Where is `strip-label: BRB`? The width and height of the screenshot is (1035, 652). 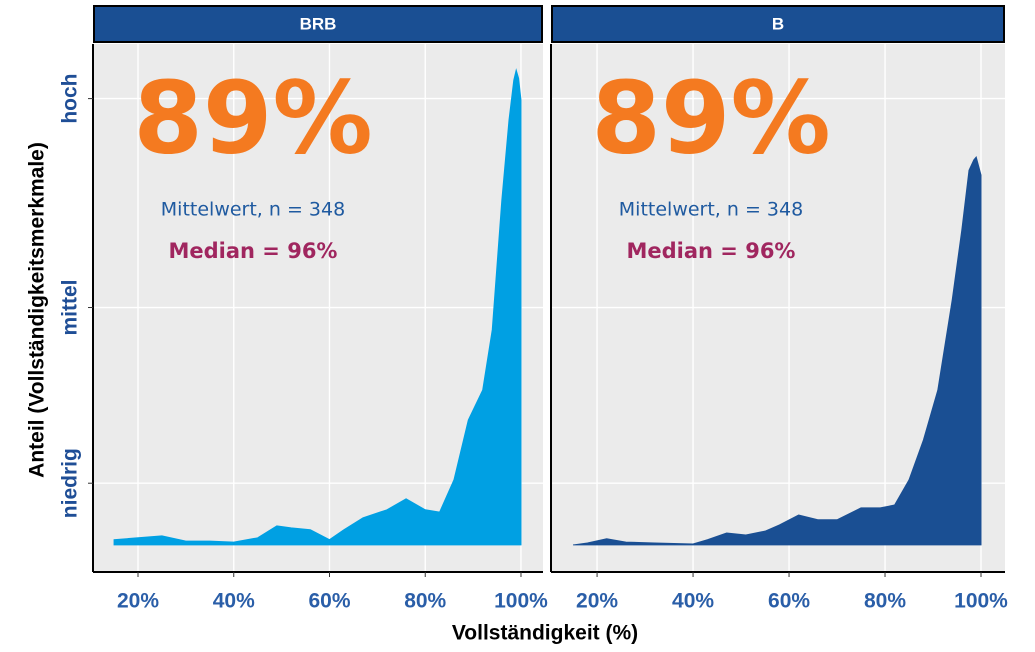 strip-label: BRB is located at coordinates (318, 23).